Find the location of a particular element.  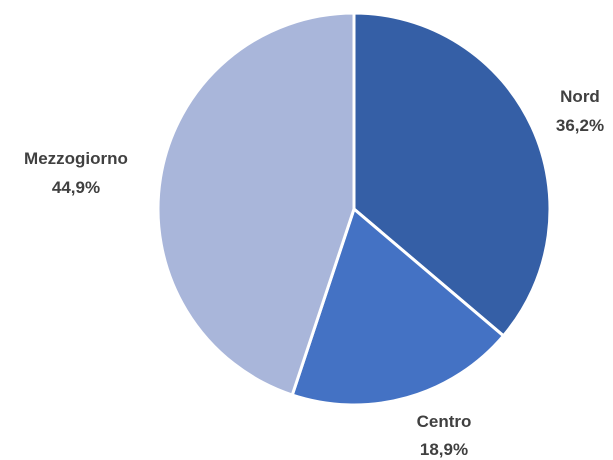

label-mezzogiorno-name: Mezzogiorno is located at coordinates (76, 158).